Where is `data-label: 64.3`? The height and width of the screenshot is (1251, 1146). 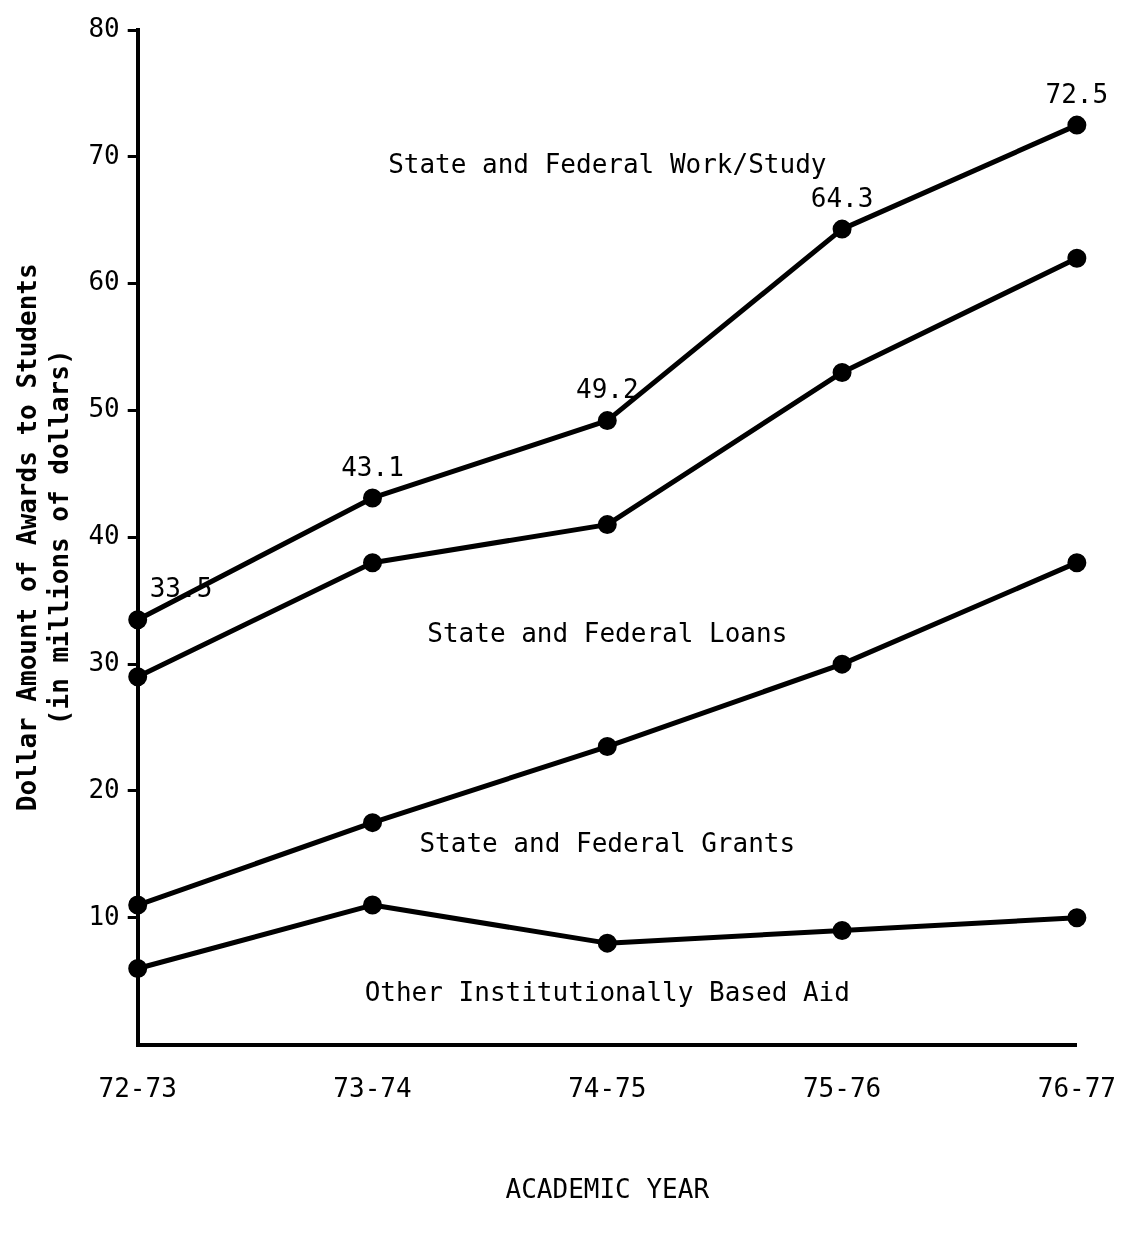 data-label: 64.3 is located at coordinates (842, 197).